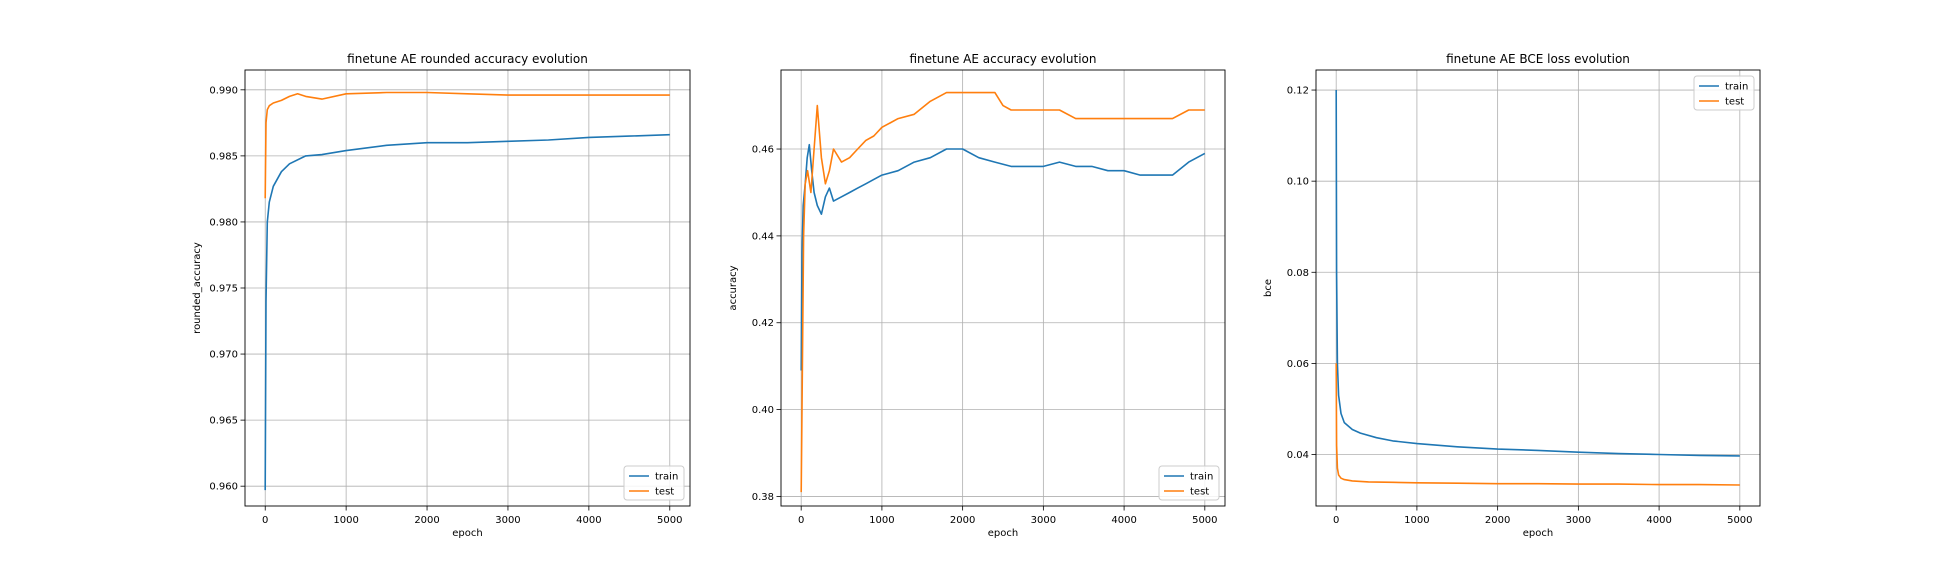 The height and width of the screenshot is (576, 1944). What do you see at coordinates (1298, 273) in the screenshot?
I see `y-tick-label: 0.08` at bounding box center [1298, 273].